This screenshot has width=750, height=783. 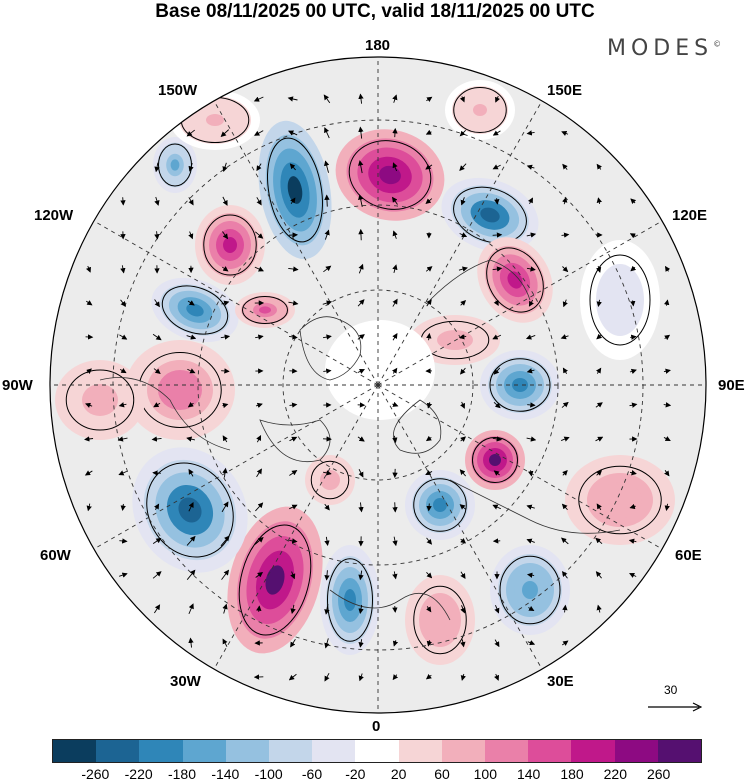 What do you see at coordinates (380, 370) in the screenshot?
I see `polar-cap` at bounding box center [380, 370].